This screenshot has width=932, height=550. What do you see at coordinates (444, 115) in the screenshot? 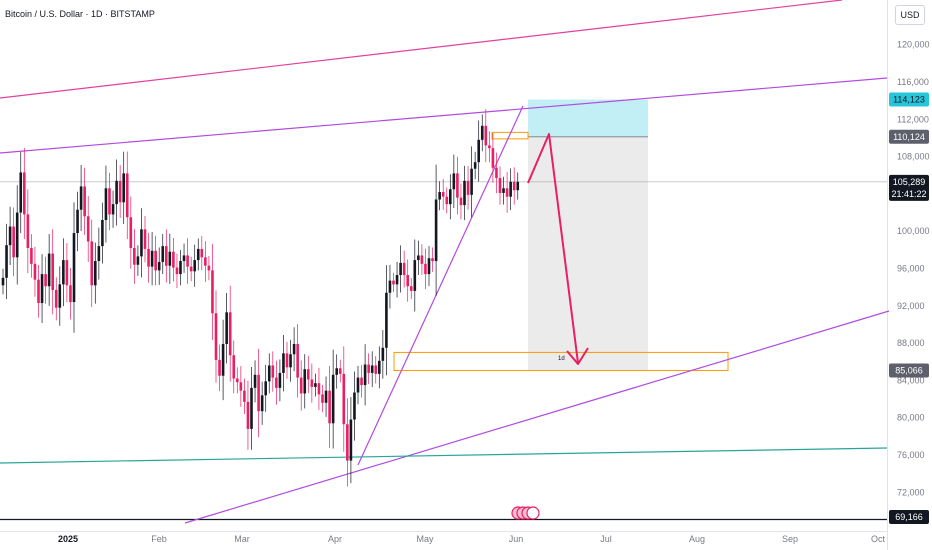
I see `mid-channel-line` at bounding box center [444, 115].